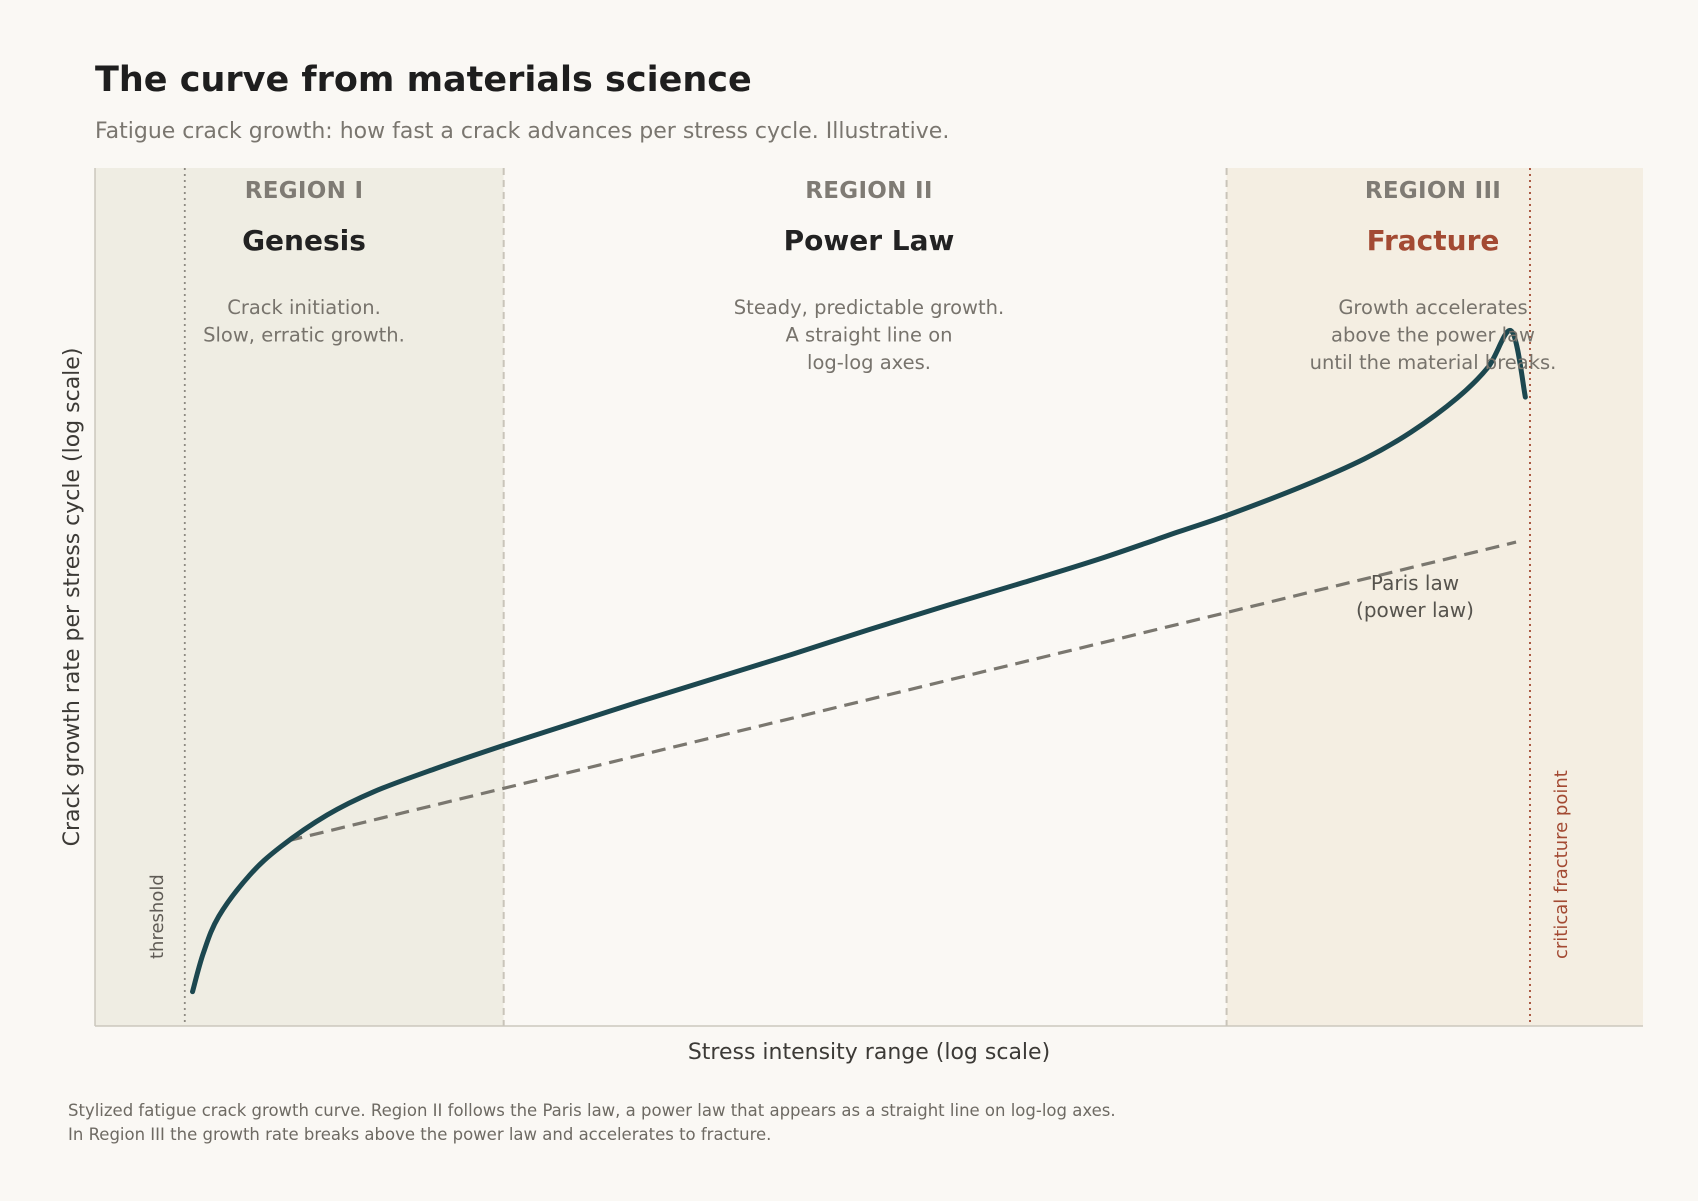 The width and height of the screenshot is (1698, 1201). Describe the element at coordinates (1415, 583) in the screenshot. I see `paris-law-label: Paris law` at that location.